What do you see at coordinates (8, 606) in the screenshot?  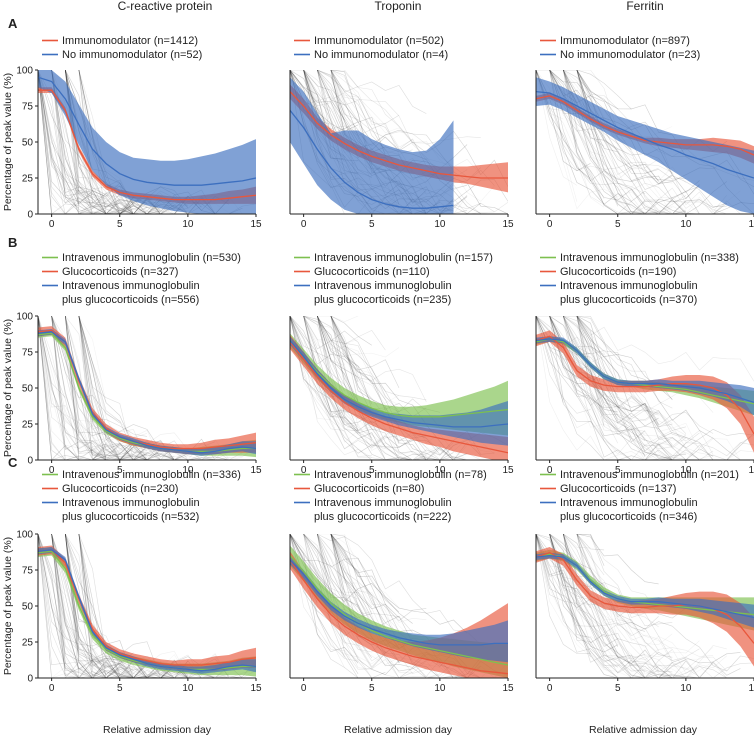 I see `y-axis-label-c: Percentage of peak value (%)` at bounding box center [8, 606].